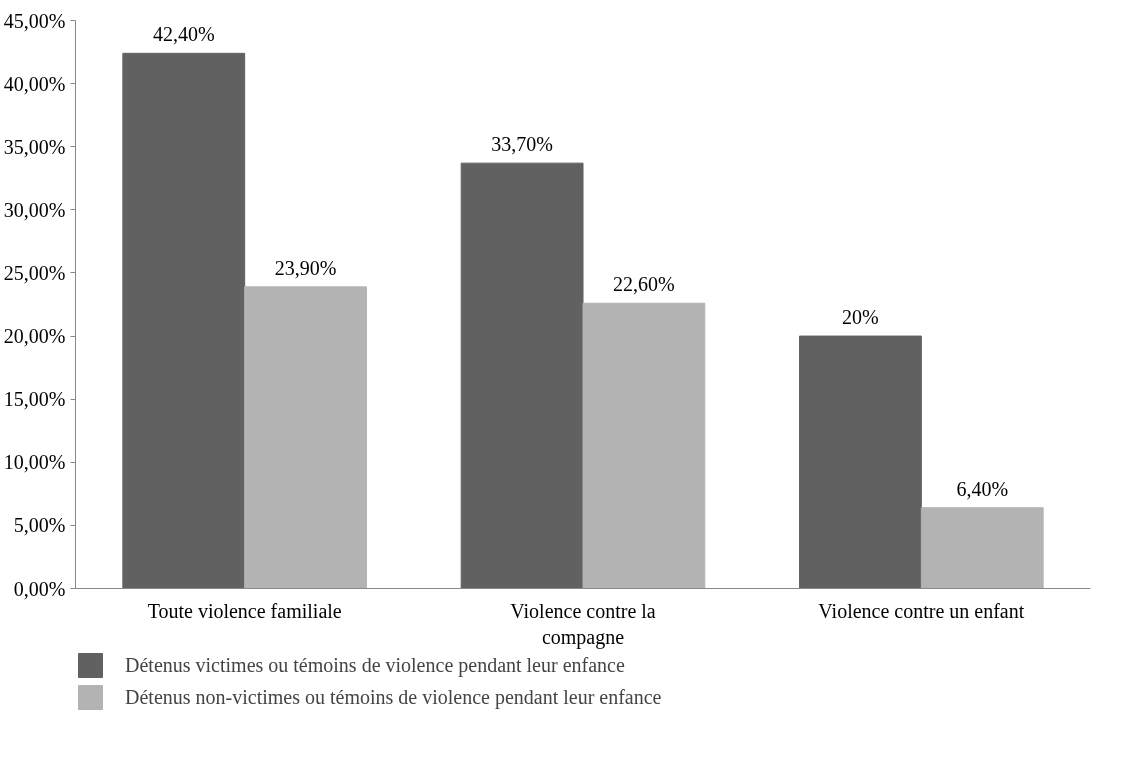 The image size is (1125, 764). I want to click on data-label: 6,40%, so click(982, 488).